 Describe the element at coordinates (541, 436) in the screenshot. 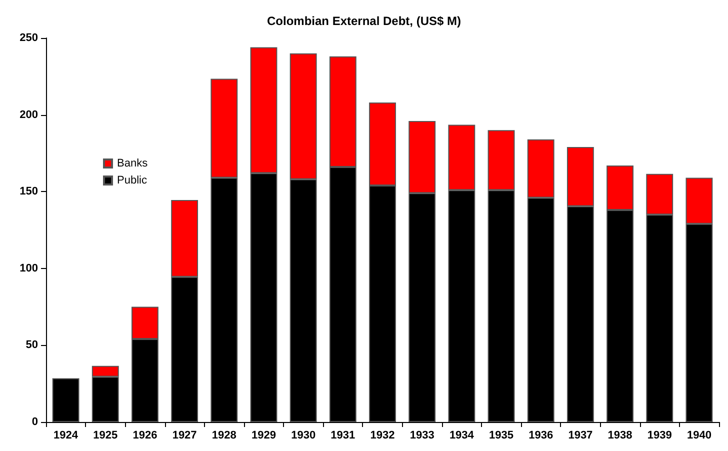

I see `x-tick-label: 1936` at that location.